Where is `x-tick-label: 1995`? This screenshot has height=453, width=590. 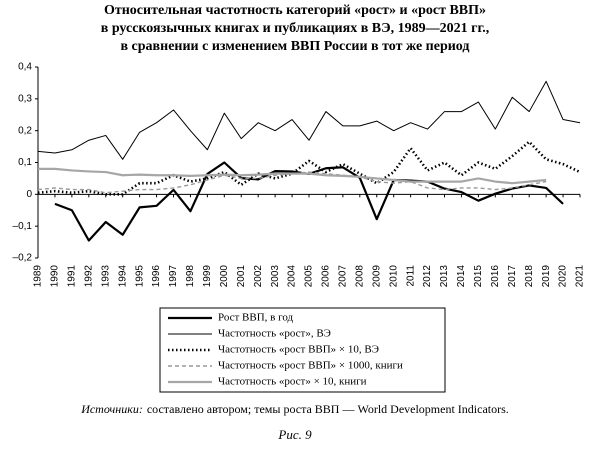 x-tick-label: 1995 is located at coordinates (139, 276).